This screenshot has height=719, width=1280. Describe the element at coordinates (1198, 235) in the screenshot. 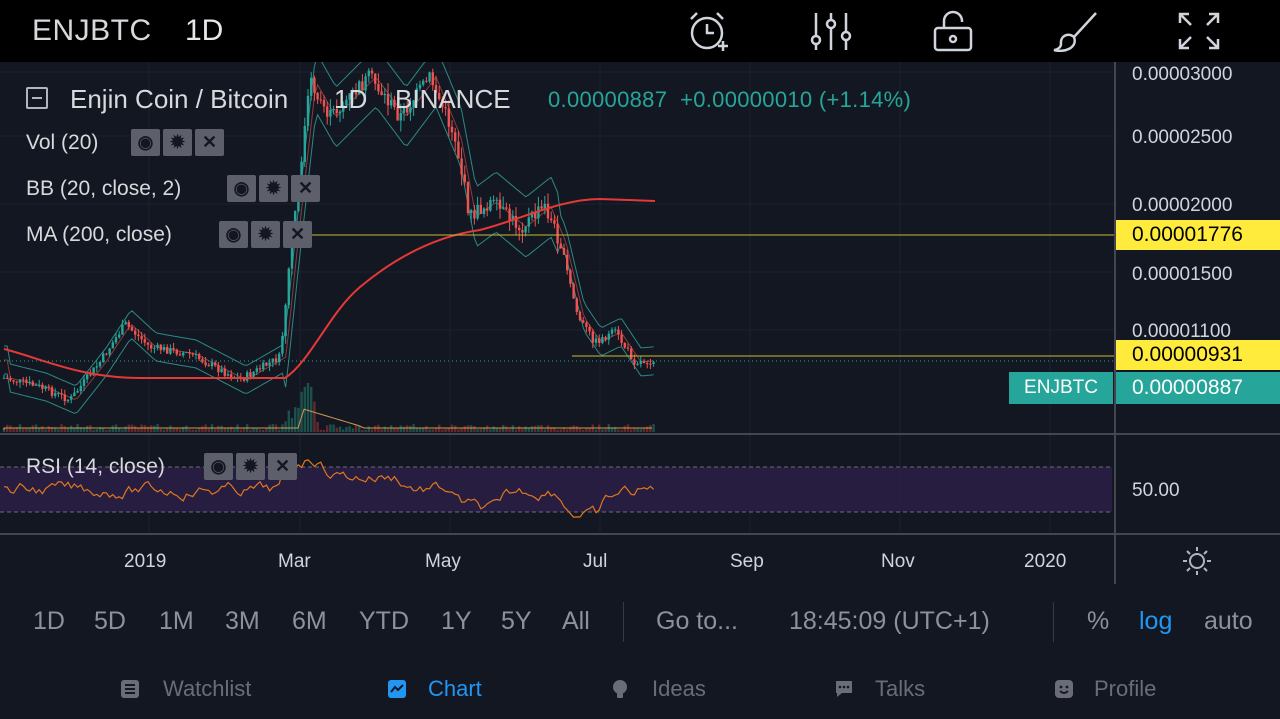

I see `horizontal-line-price-label: 0.00001776` at that location.